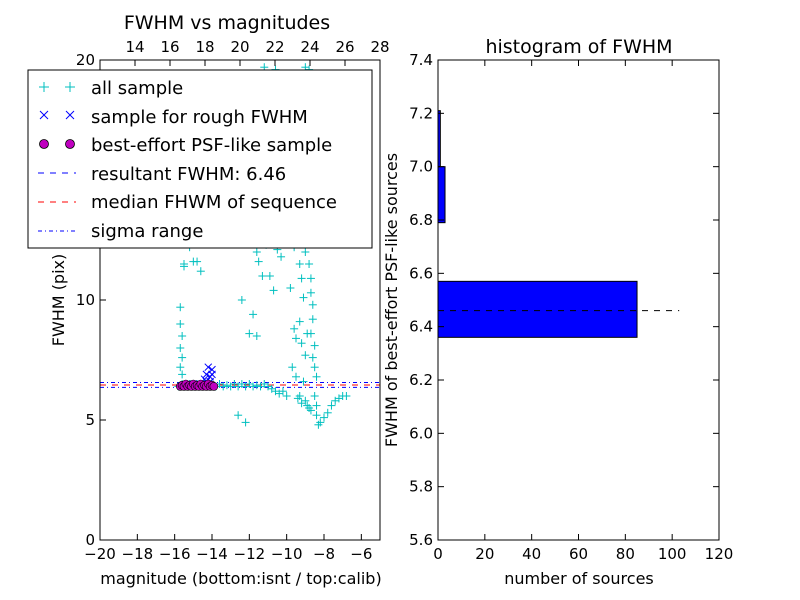 The image size is (800, 600). Describe the element at coordinates (204, 47) in the screenshot. I see `top-x-tick-label: 18` at that location.